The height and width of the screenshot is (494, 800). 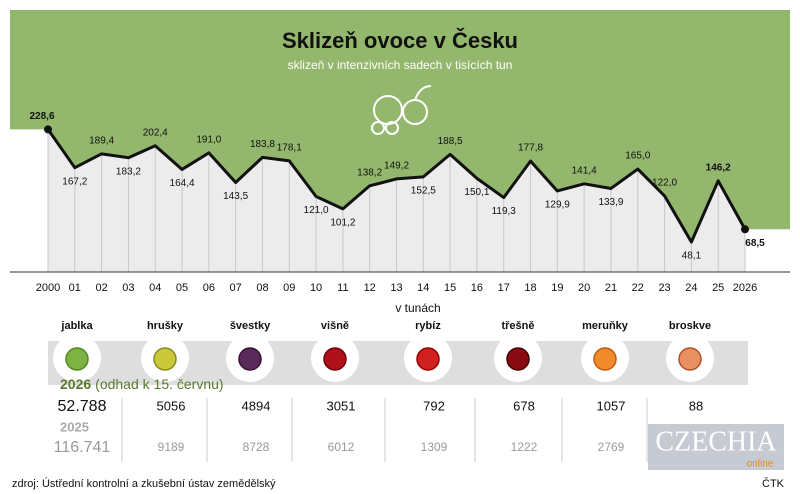 I want to click on x-tick-label: 23, so click(x=664, y=288).